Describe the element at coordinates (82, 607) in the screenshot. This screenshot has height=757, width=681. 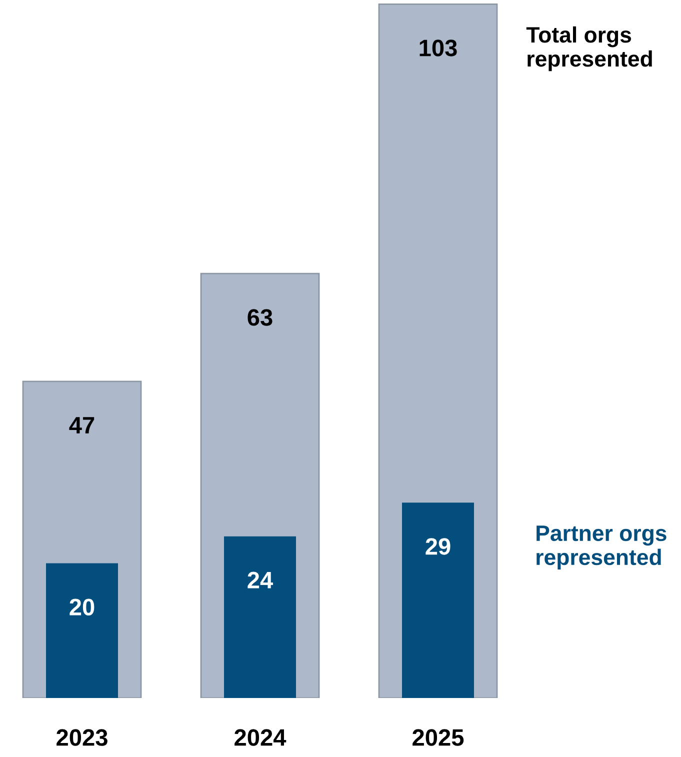
I see `data-label: 20` at that location.